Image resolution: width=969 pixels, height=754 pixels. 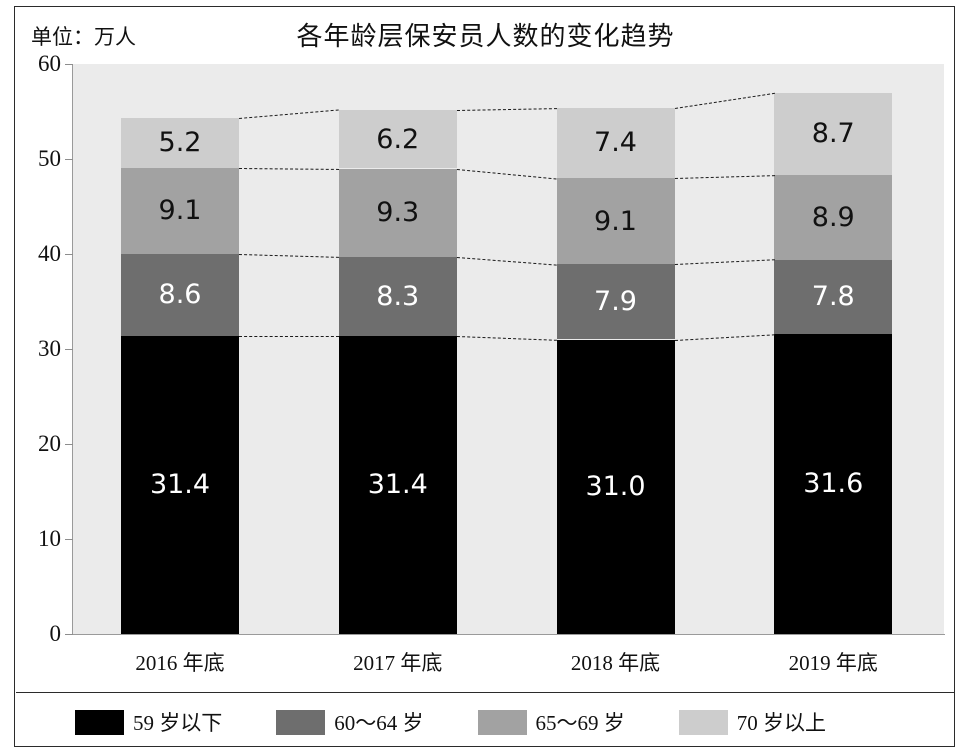 I want to click on legend-separator, so click(x=485, y=692).